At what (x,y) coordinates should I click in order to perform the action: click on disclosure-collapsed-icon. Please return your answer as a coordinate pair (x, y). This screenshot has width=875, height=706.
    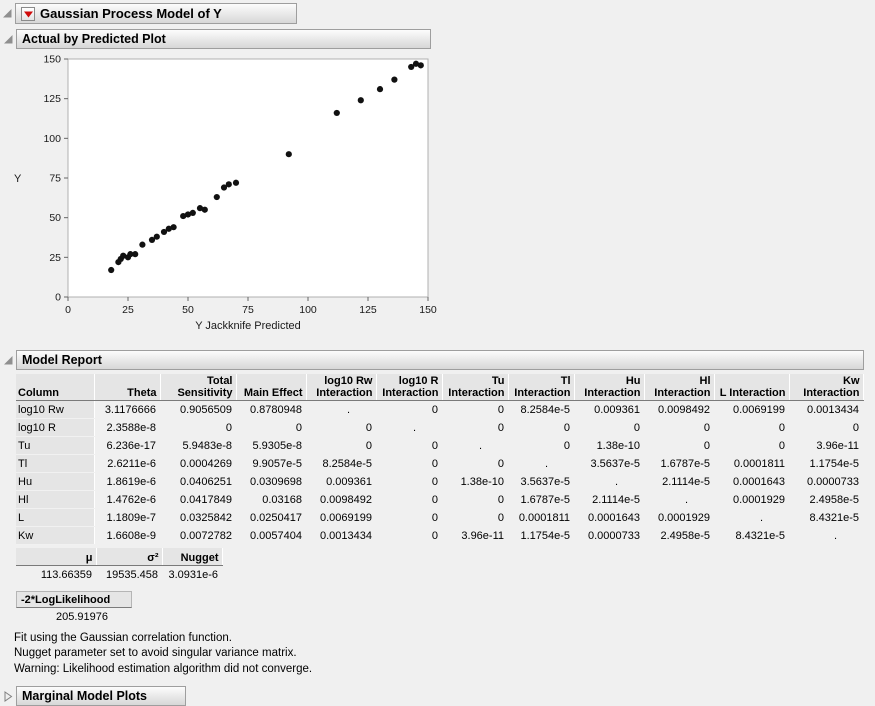
    Looking at the image, I should click on (8, 696).